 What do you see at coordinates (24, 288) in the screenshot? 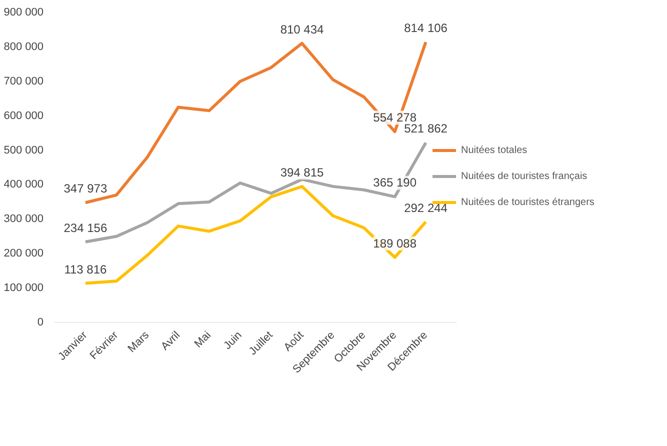
I see `y-tick-label: 100 000` at bounding box center [24, 288].